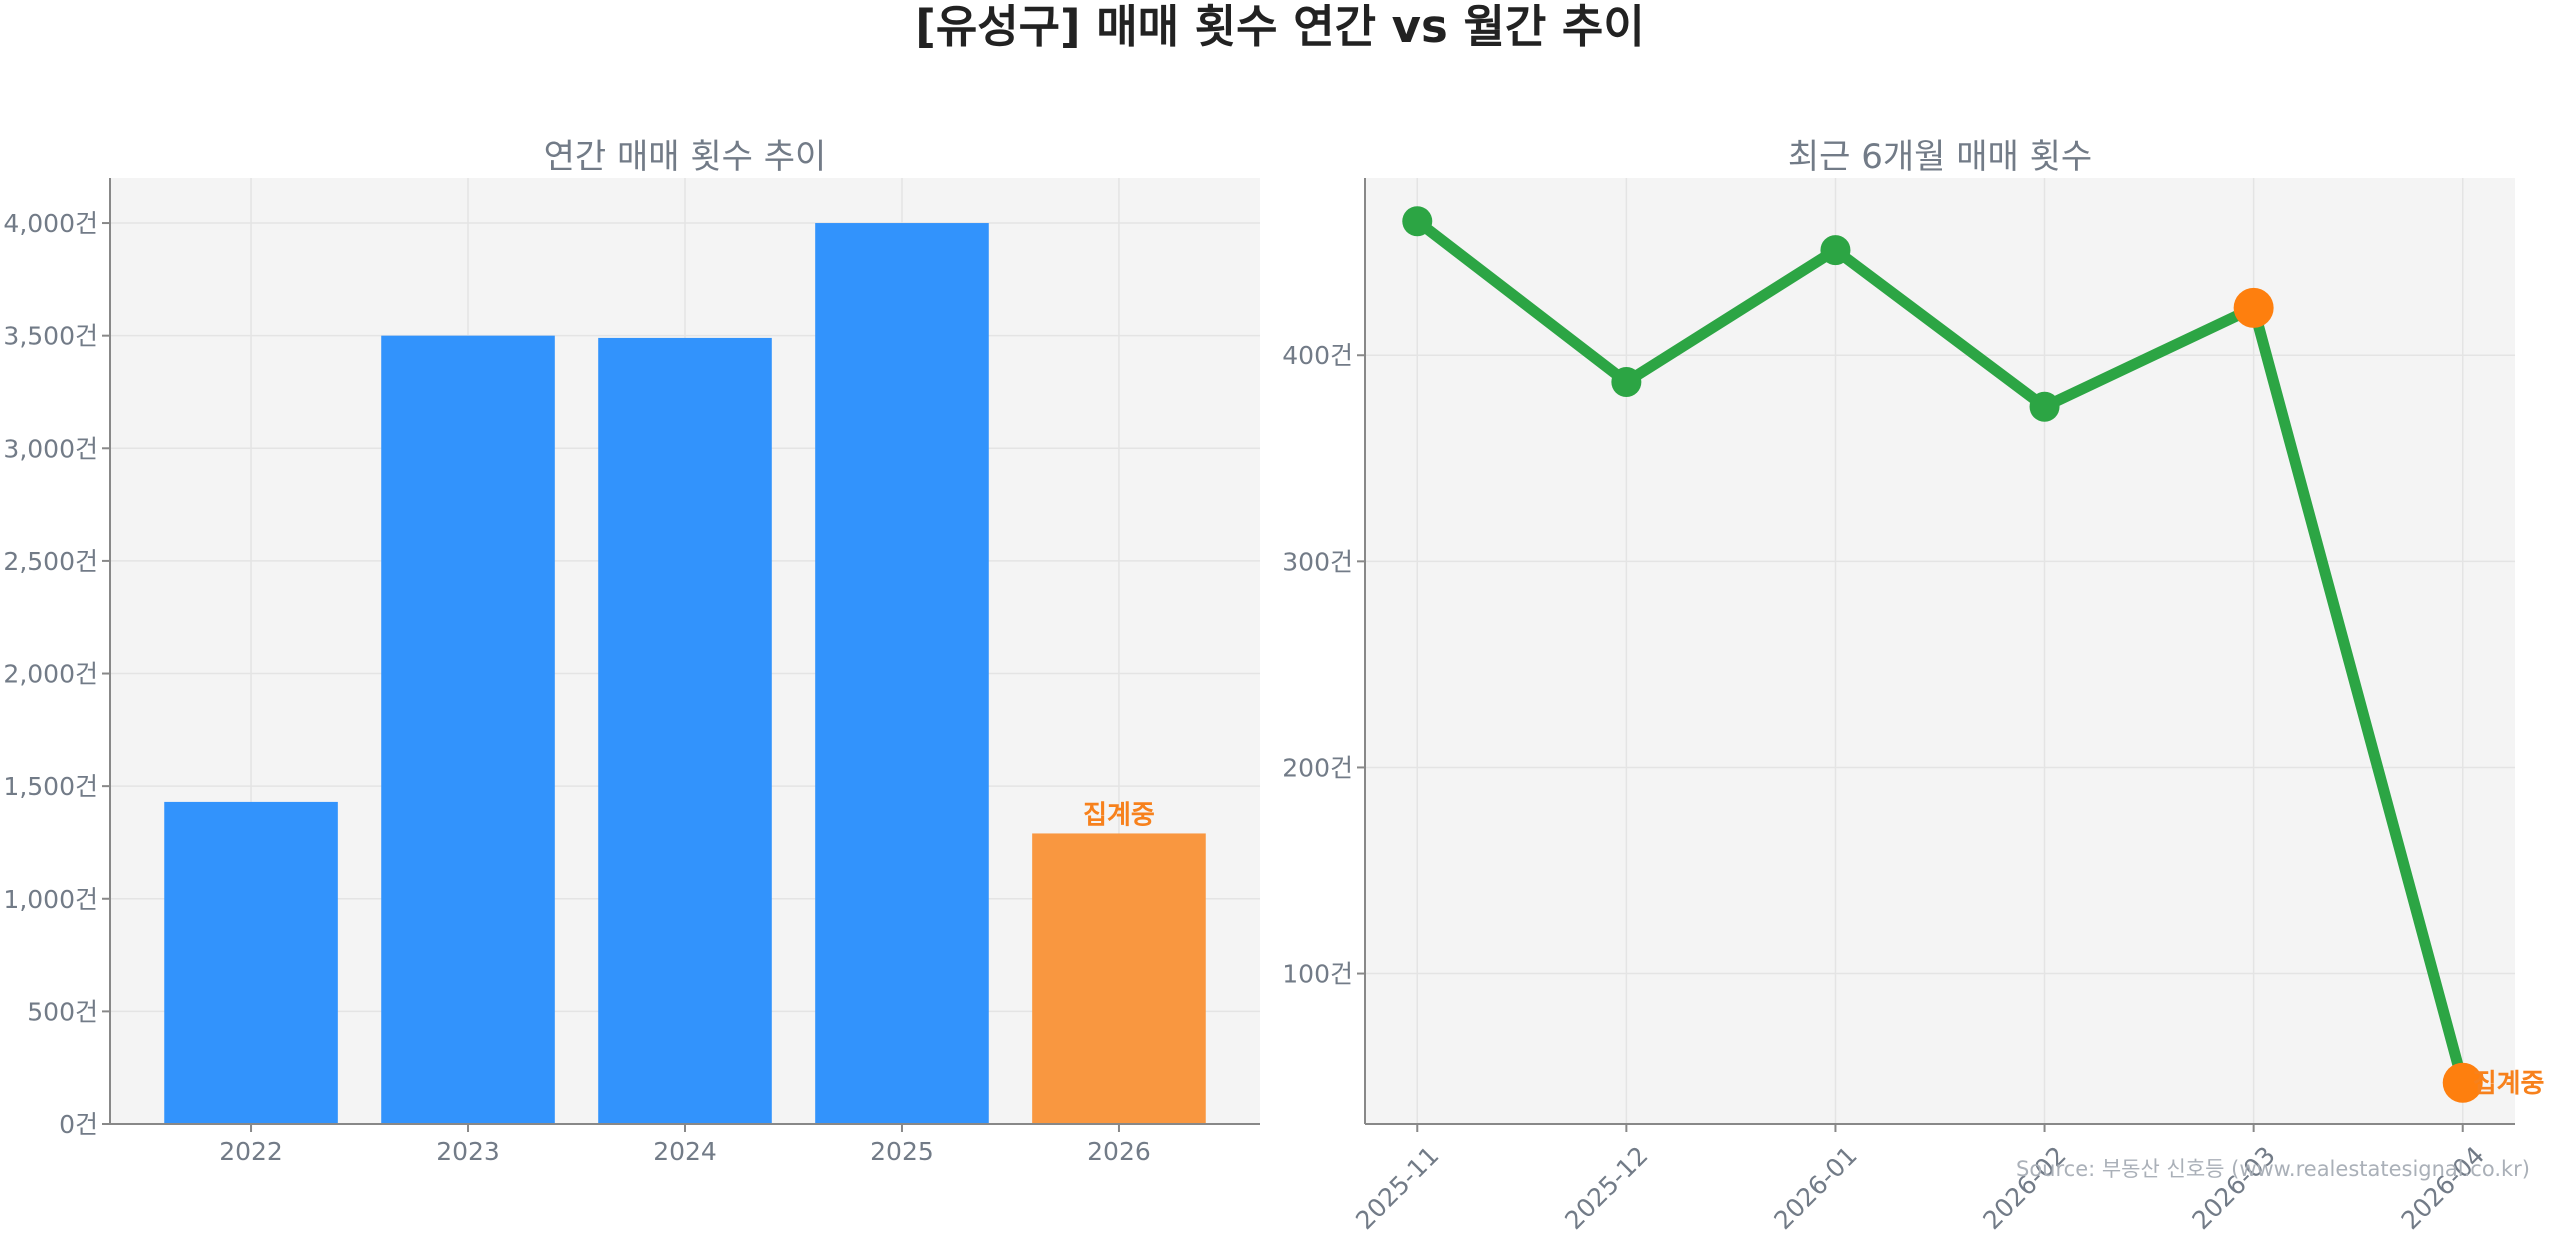 This screenshot has width=2560, height=1234. I want to click on bar-y-tick-label: 2,500건, so click(50, 561).